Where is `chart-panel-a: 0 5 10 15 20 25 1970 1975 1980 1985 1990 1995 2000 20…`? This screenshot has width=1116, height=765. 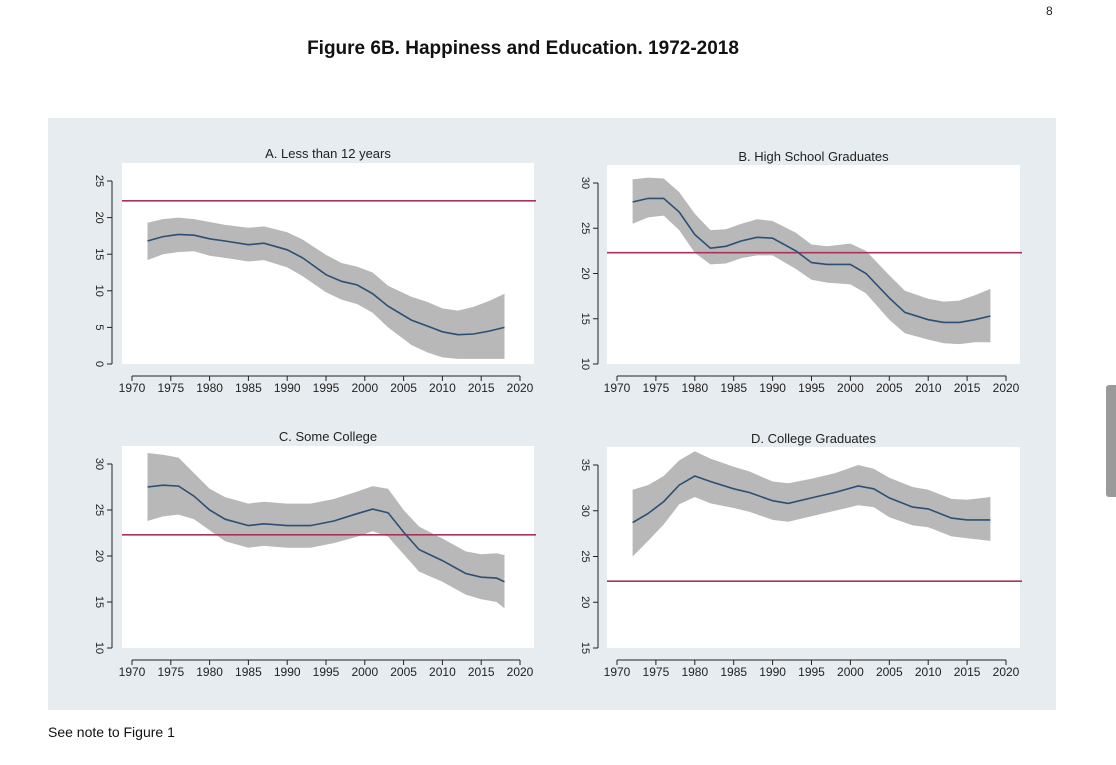
chart-panel-a: 0 5 10 15 20 25 1970 1975 1980 1985 1990 1995 2000 20… is located at coordinates (314, 270).